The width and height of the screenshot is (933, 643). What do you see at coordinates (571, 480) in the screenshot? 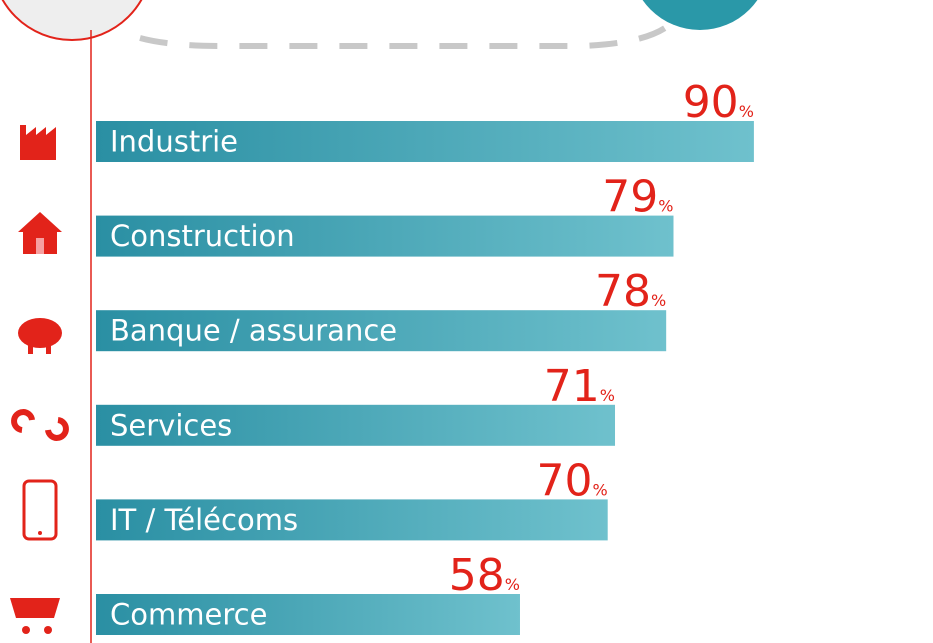
I see `value-label: 70%` at bounding box center [571, 480].